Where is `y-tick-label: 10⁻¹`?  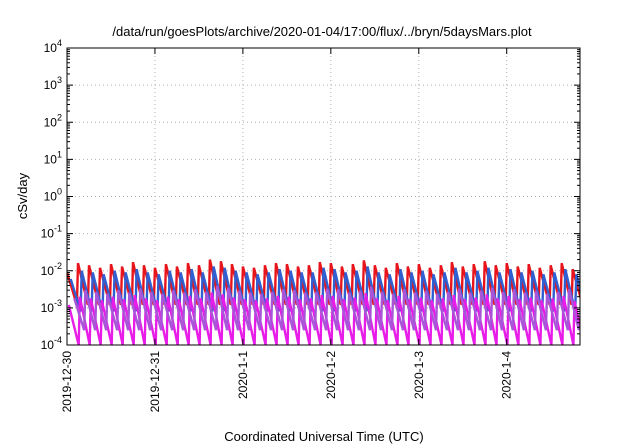 y-tick-label: 10⁻¹ is located at coordinates (51, 232).